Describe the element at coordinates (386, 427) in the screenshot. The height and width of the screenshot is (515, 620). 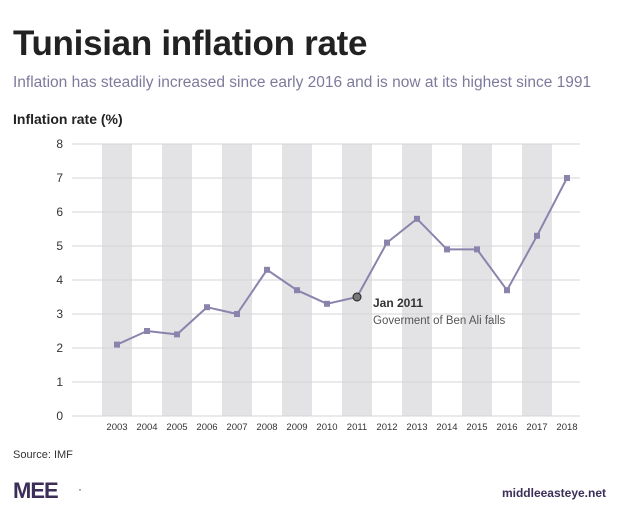
I see `x-tick-label: 2012` at that location.